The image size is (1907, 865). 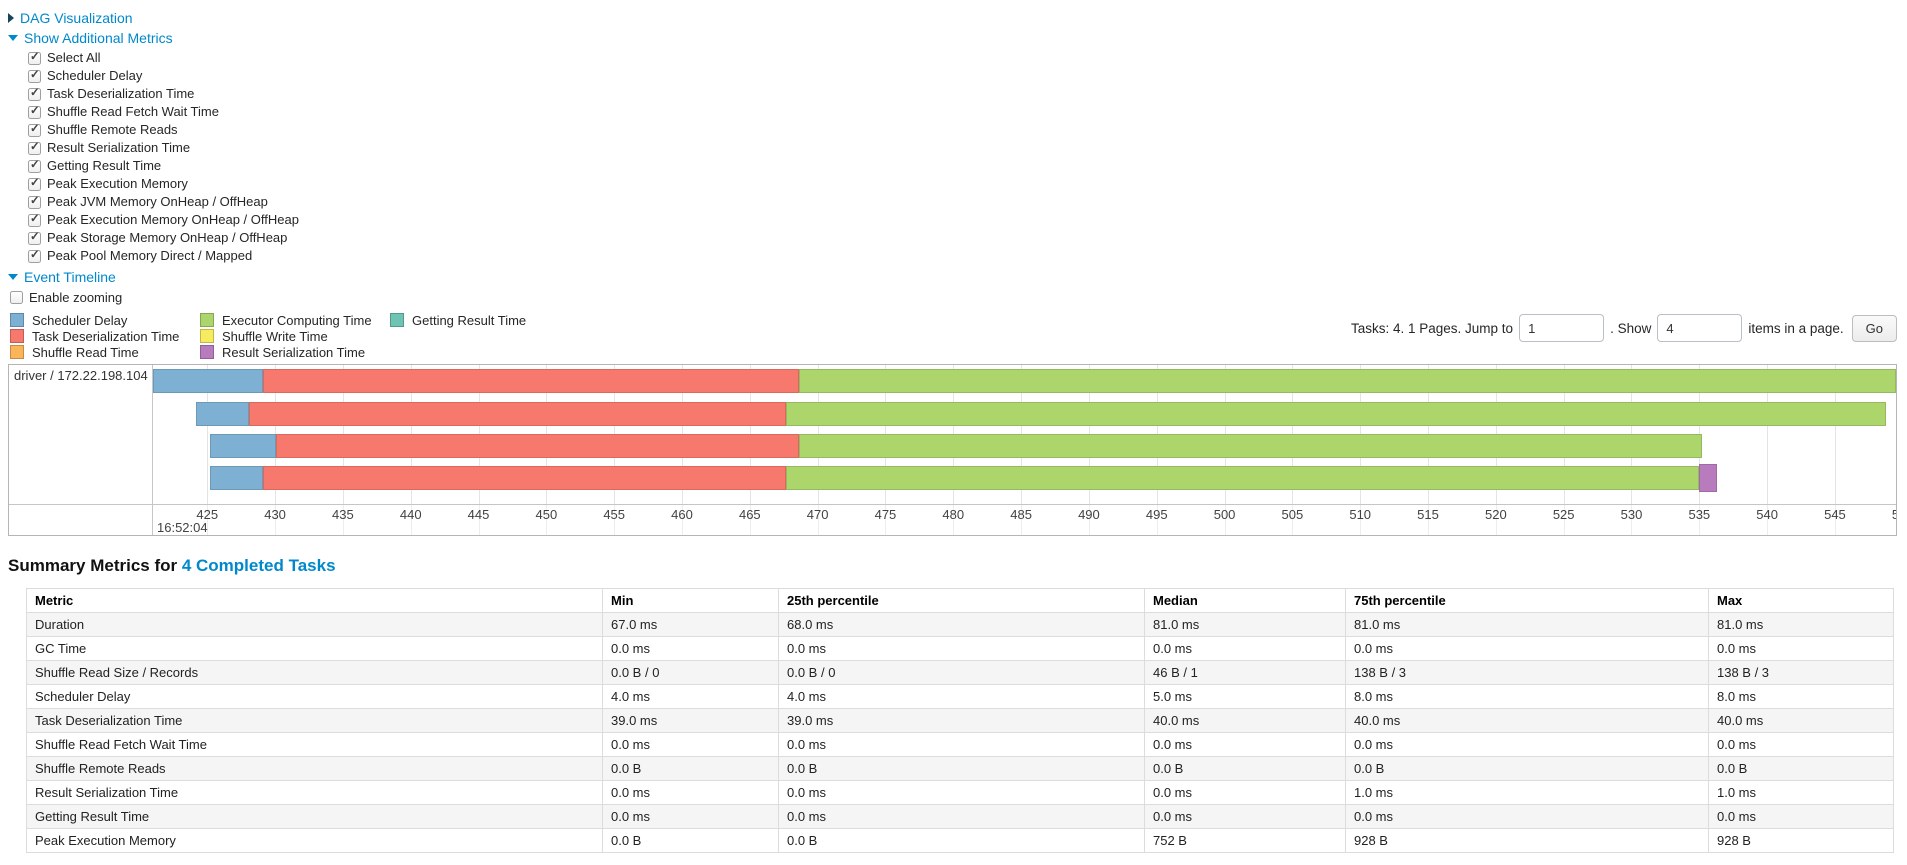 I want to click on axis-tick-label: 515, so click(x=1428, y=514).